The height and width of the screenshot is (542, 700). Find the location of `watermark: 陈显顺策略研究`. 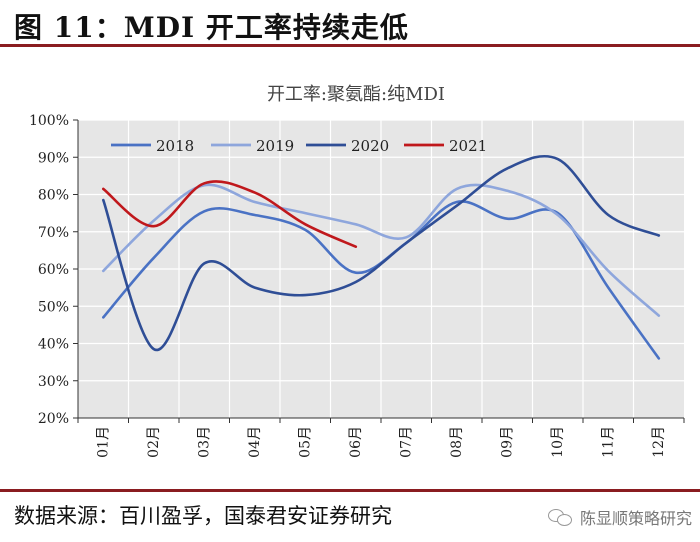

watermark: 陈显顺策略研究 is located at coordinates (620, 517).